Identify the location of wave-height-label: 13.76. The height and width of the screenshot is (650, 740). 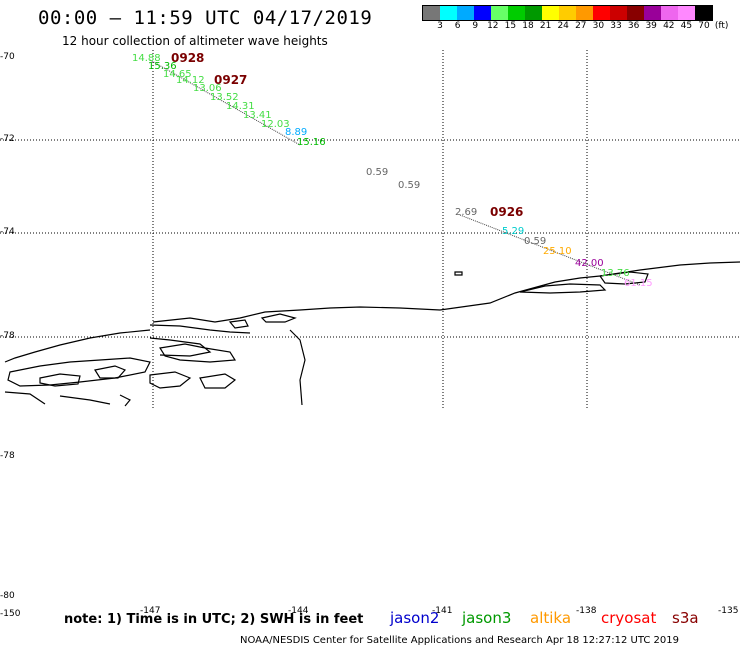
(615, 273).